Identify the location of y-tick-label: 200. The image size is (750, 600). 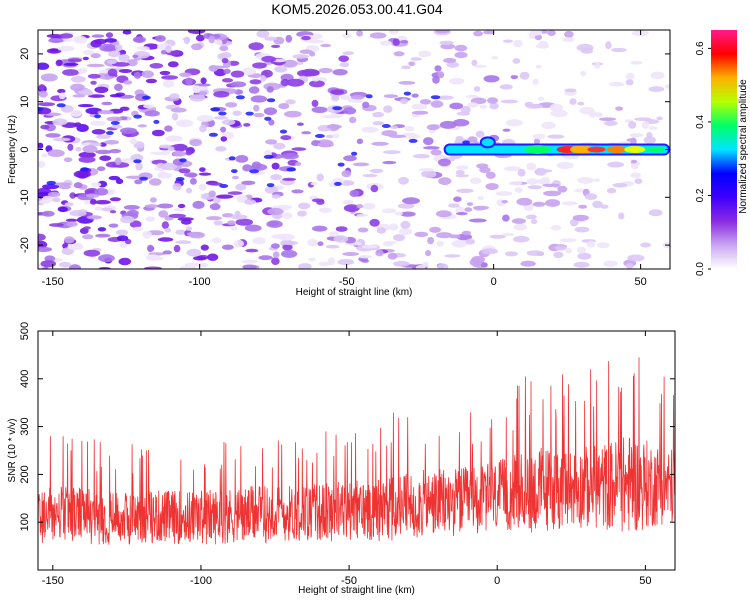
(25, 474).